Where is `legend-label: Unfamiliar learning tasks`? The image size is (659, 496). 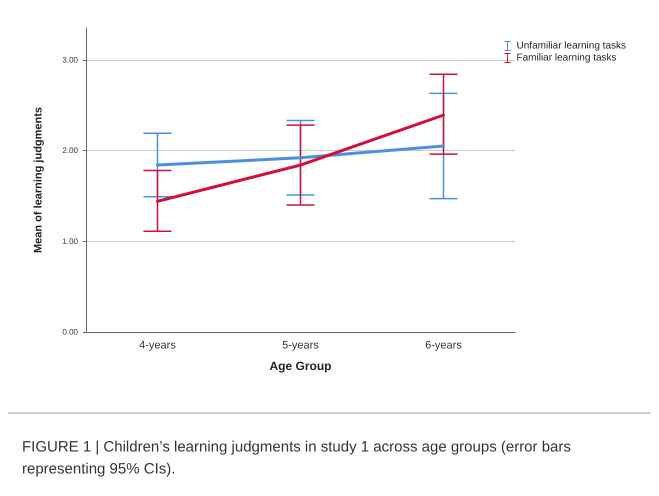
legend-label: Unfamiliar learning tasks is located at coordinates (571, 46).